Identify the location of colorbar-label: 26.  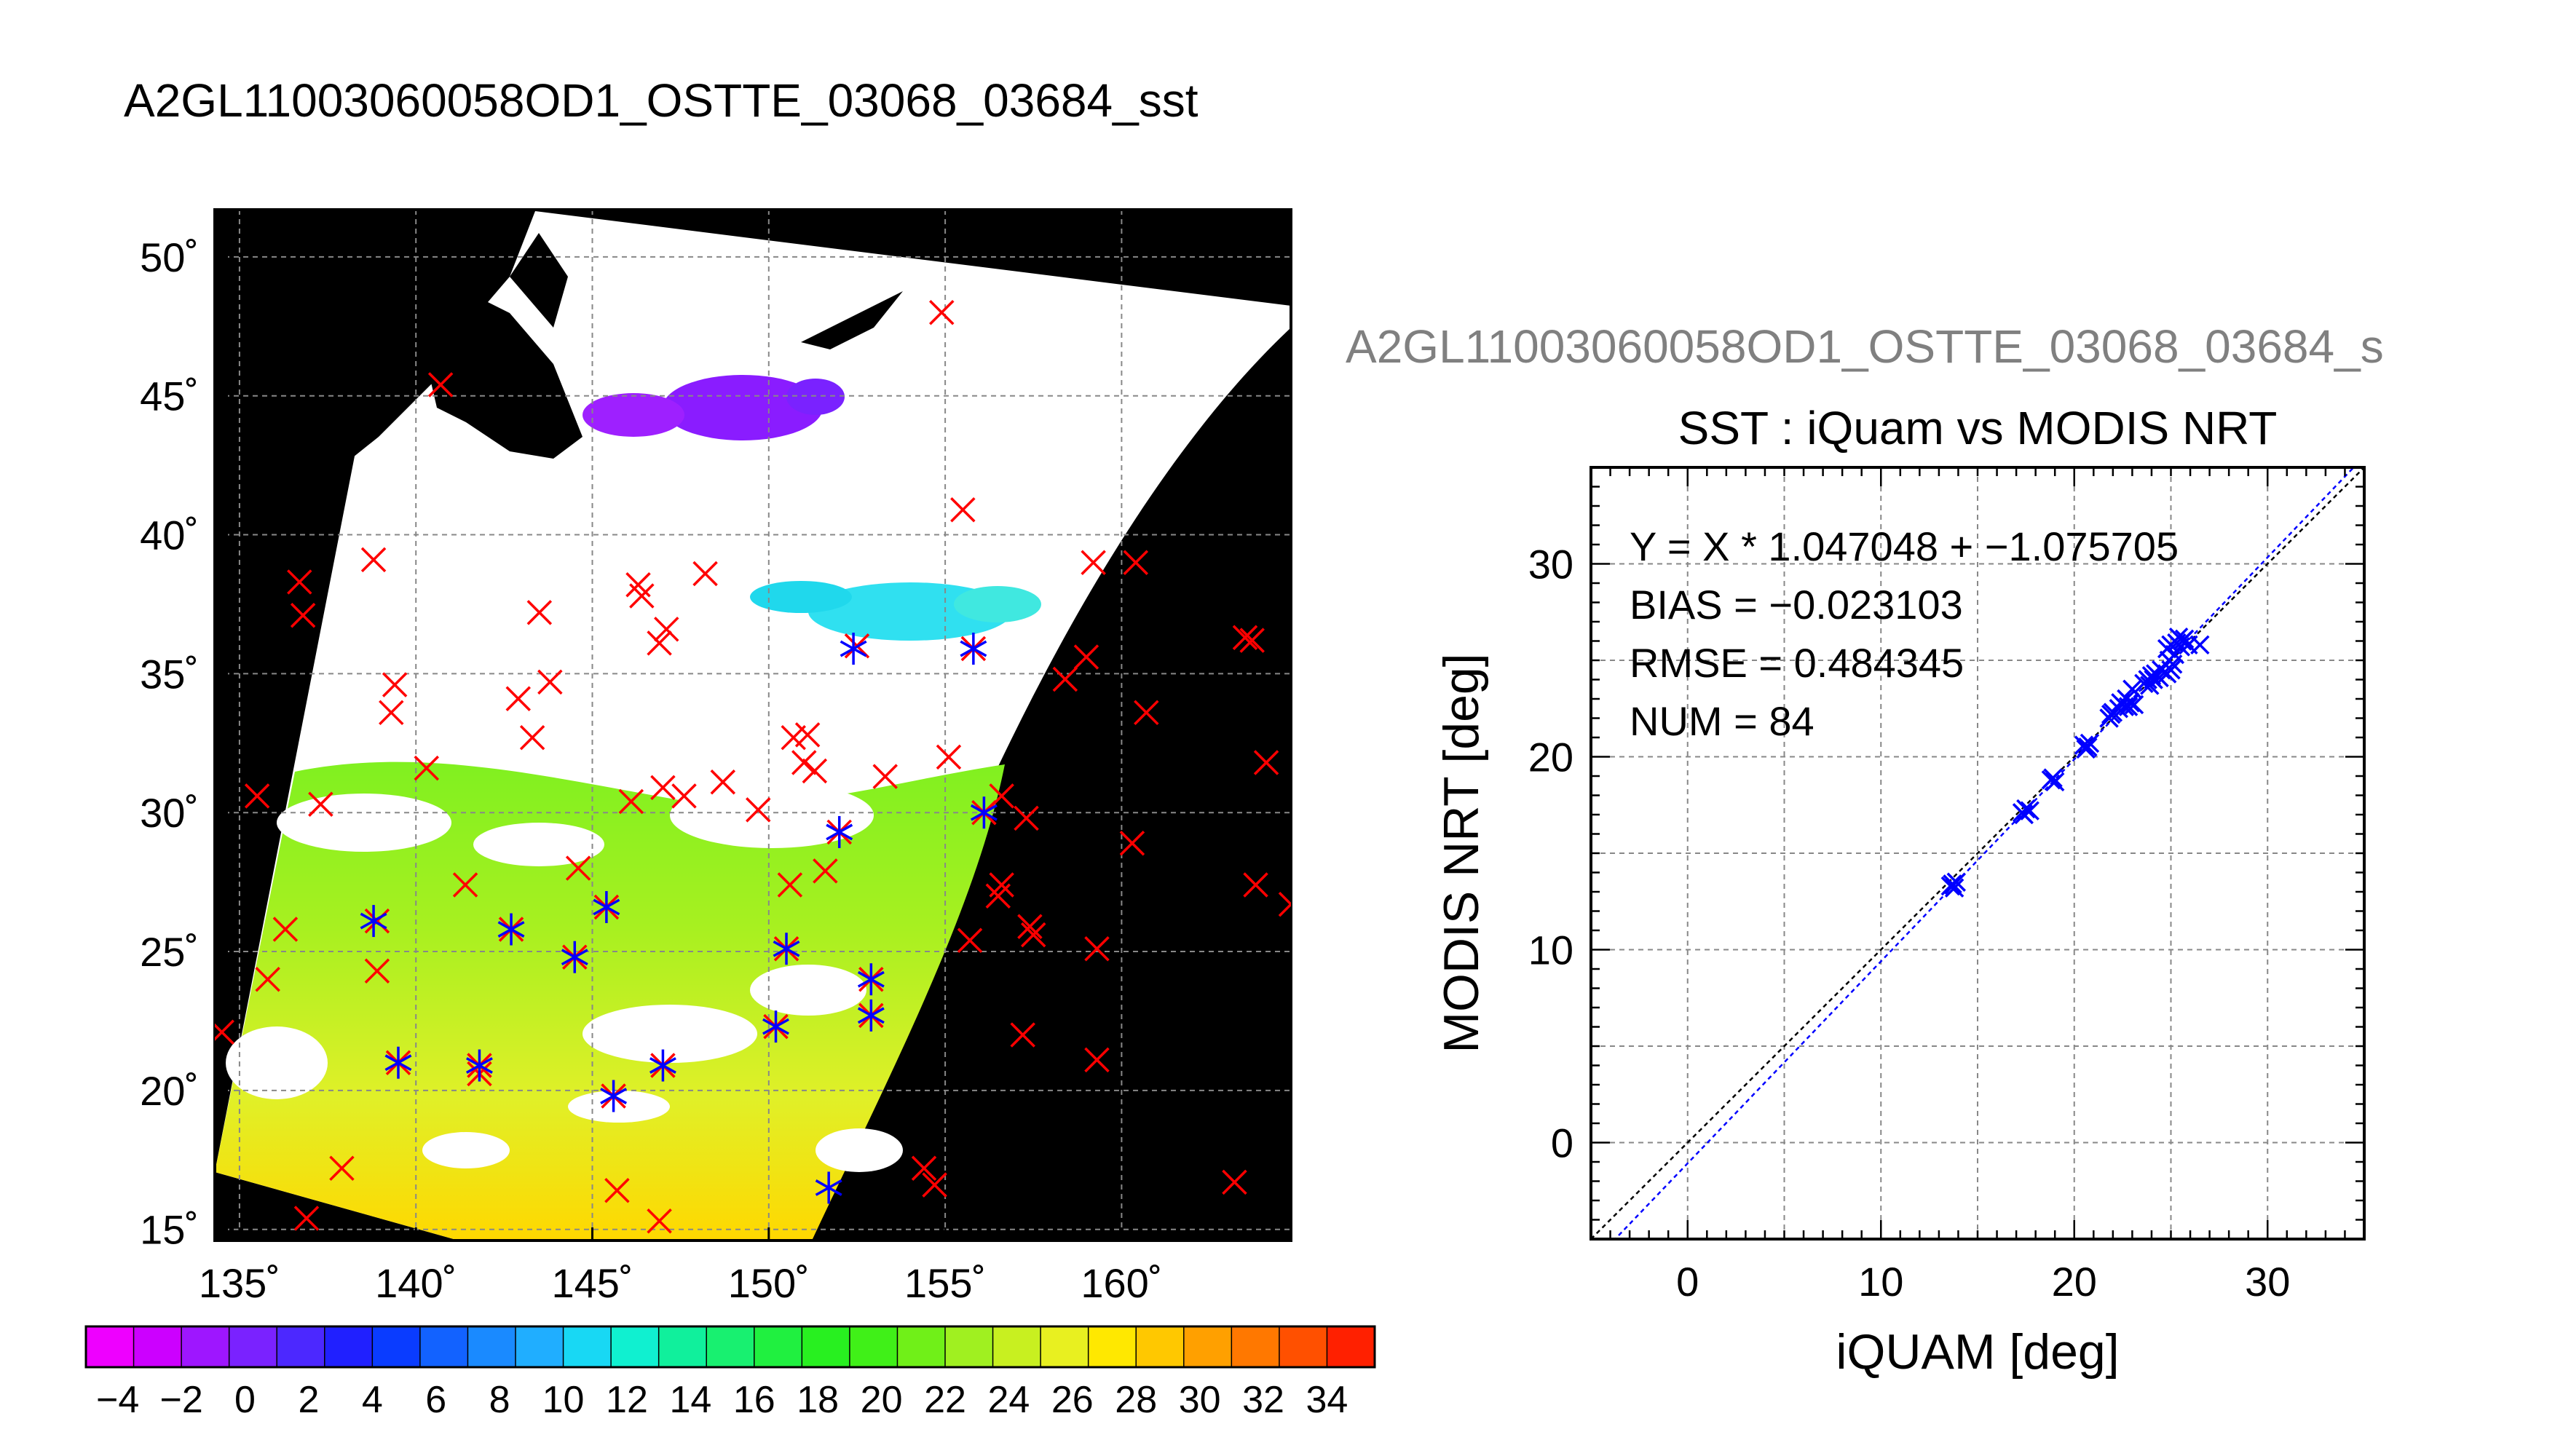
(1072, 1400).